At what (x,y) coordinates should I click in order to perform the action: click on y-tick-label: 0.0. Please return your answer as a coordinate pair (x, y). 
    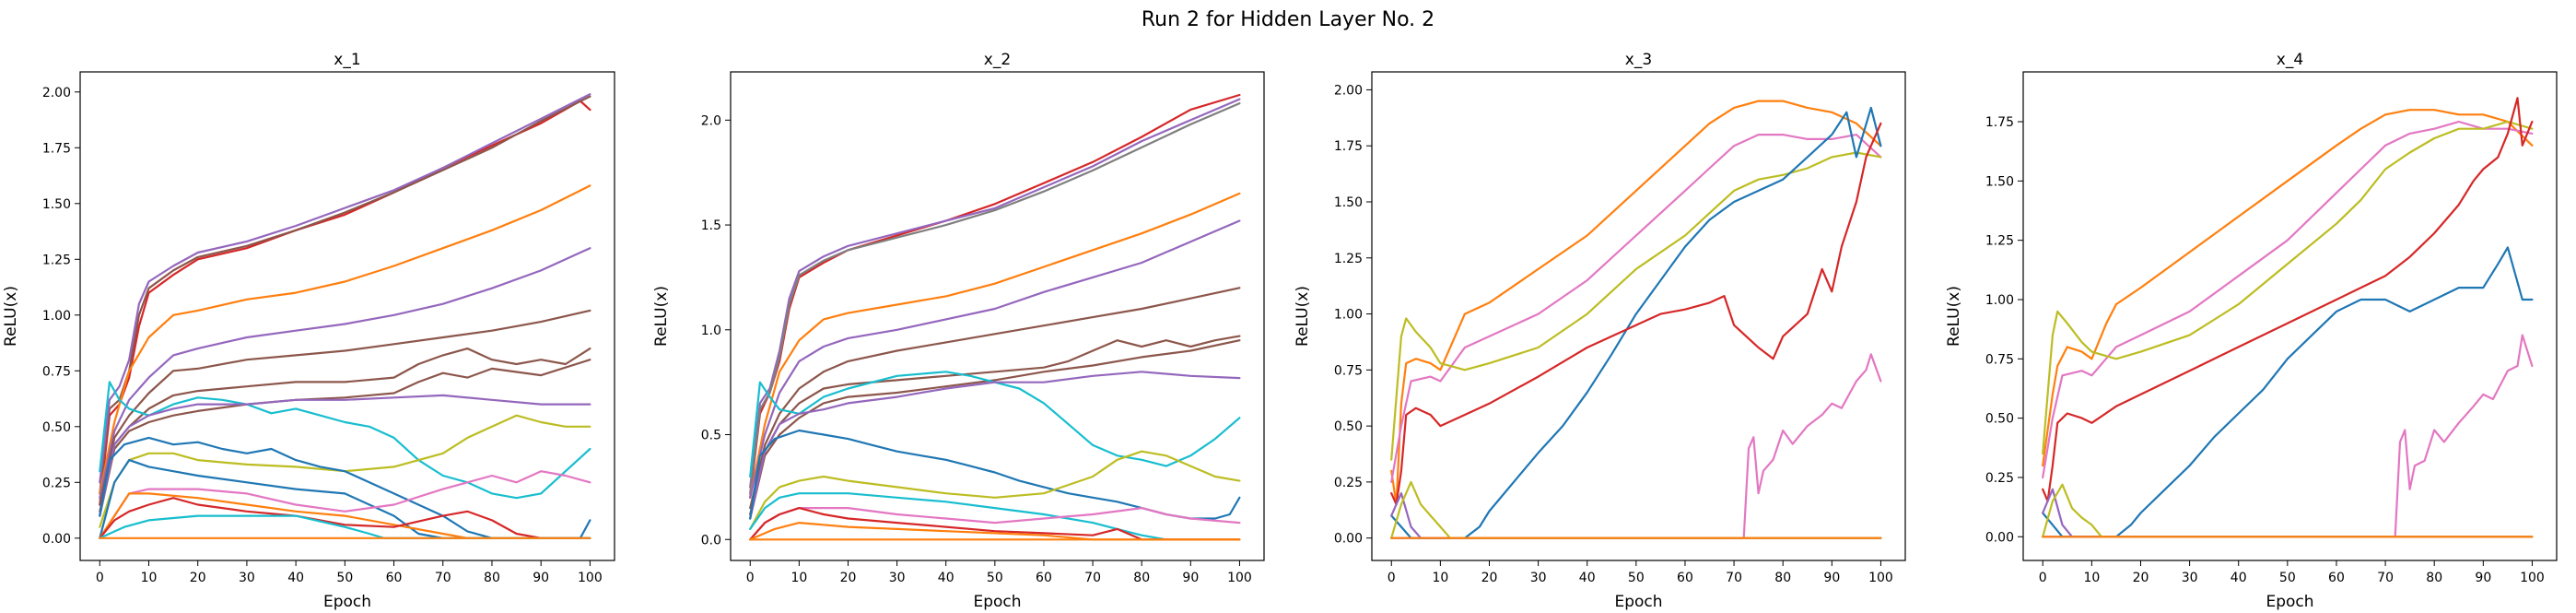
    Looking at the image, I should click on (711, 540).